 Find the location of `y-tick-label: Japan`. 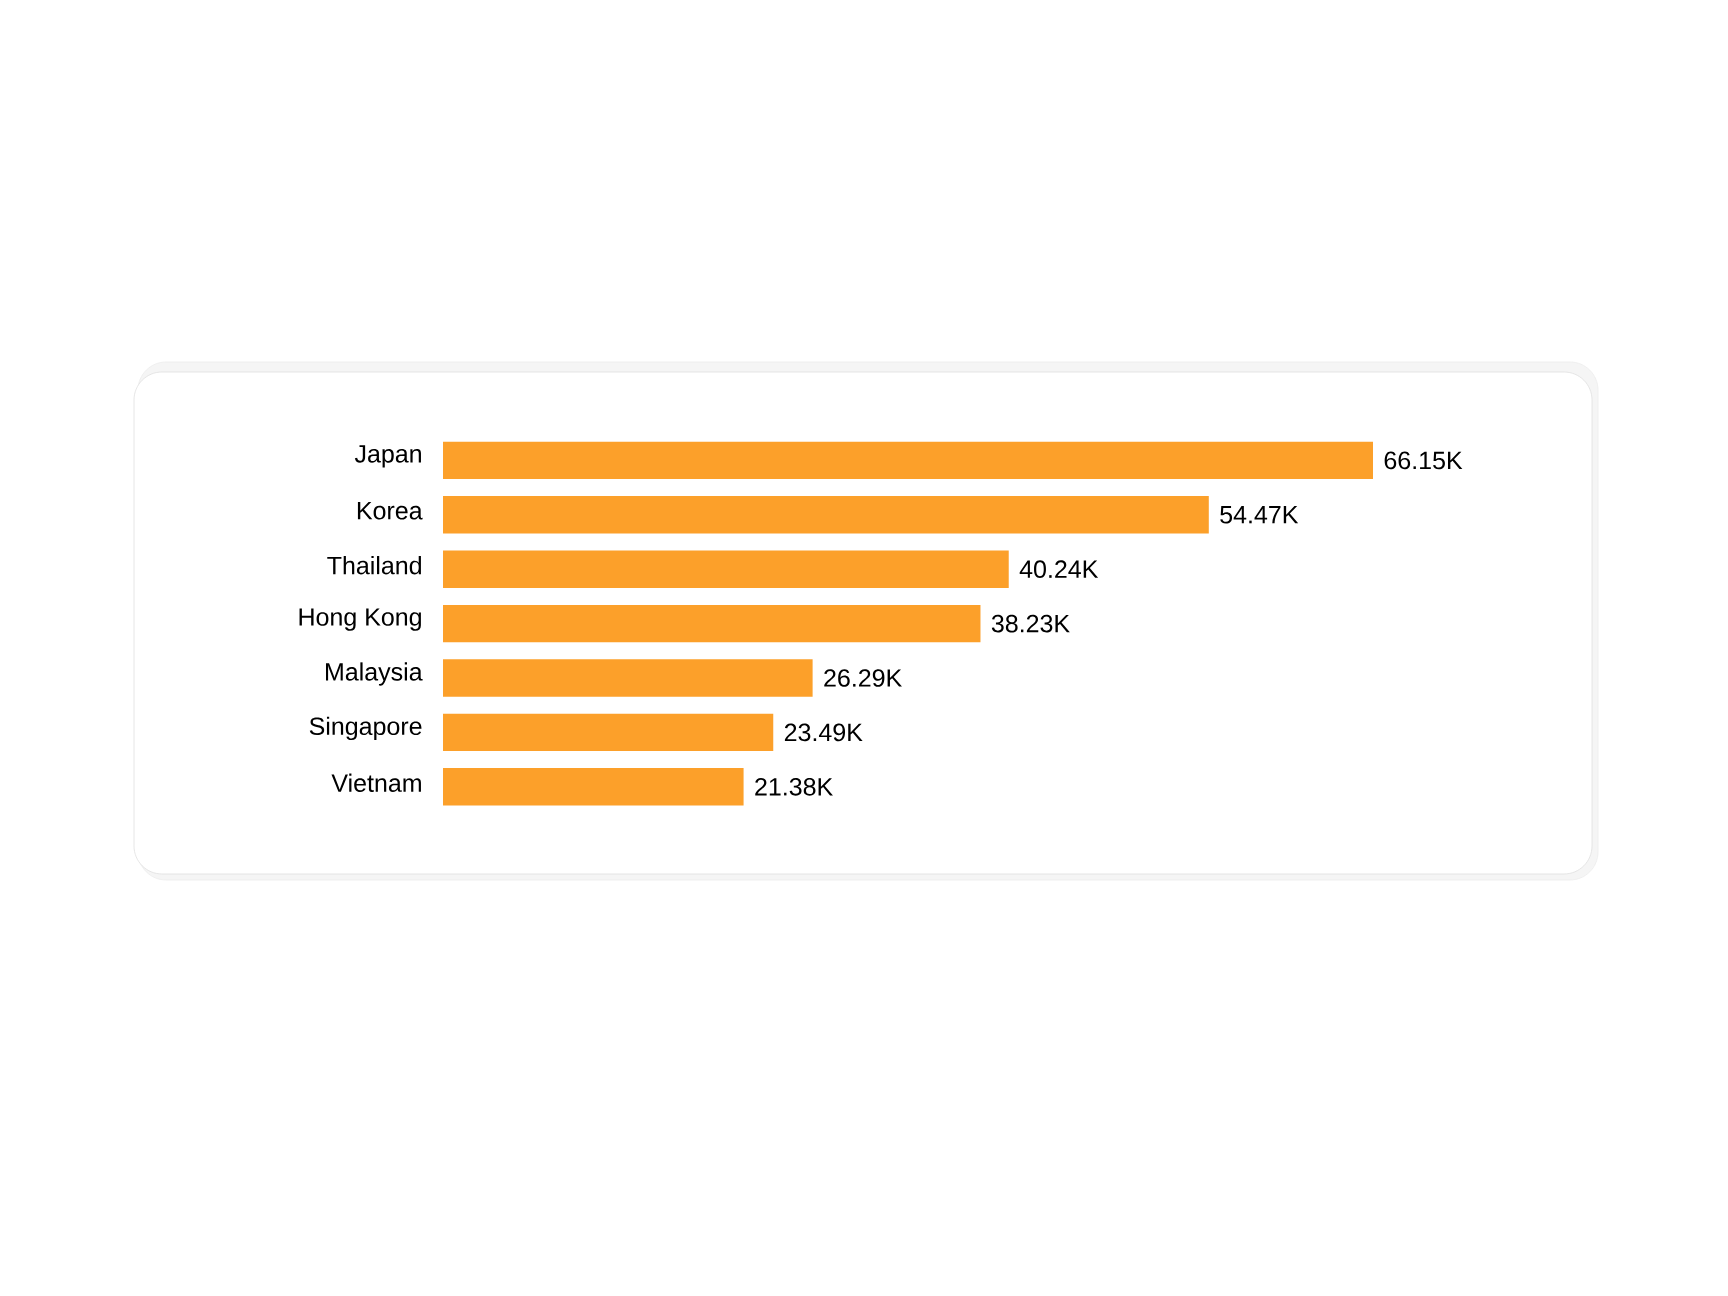

y-tick-label: Japan is located at coordinates (387, 456).